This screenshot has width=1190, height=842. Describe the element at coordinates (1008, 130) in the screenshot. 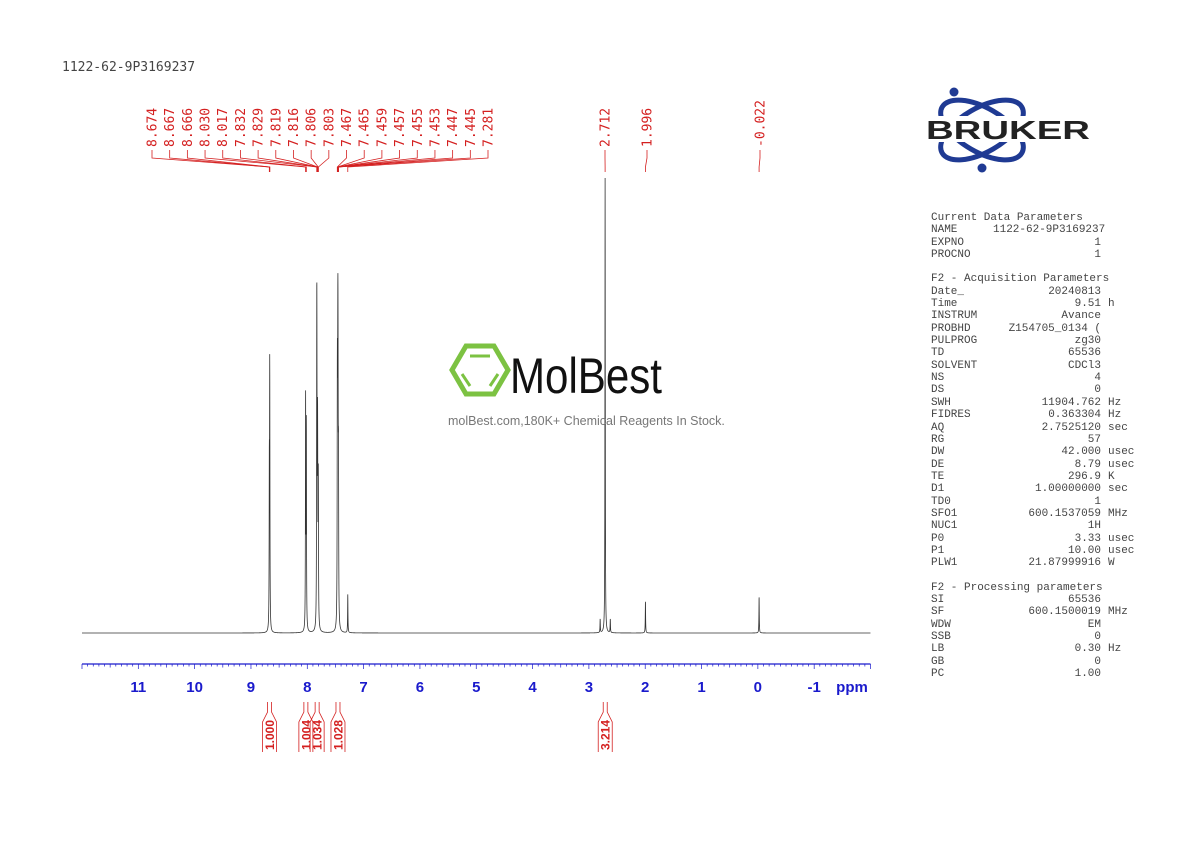

I see `bruker-atom-icon: BRUKER` at that location.